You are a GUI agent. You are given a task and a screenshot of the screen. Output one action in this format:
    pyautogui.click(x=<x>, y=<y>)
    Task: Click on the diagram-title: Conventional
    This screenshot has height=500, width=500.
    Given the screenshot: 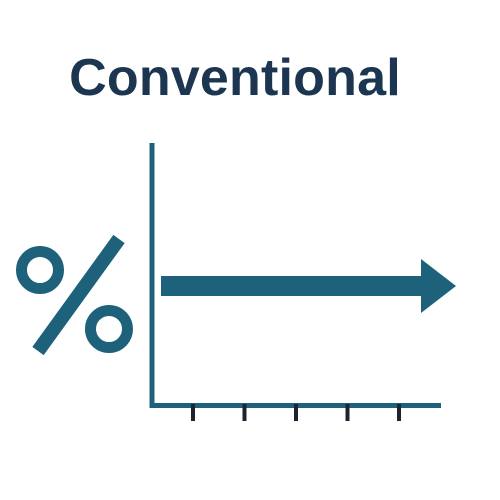 What is the action you would take?
    pyautogui.click(x=235, y=78)
    